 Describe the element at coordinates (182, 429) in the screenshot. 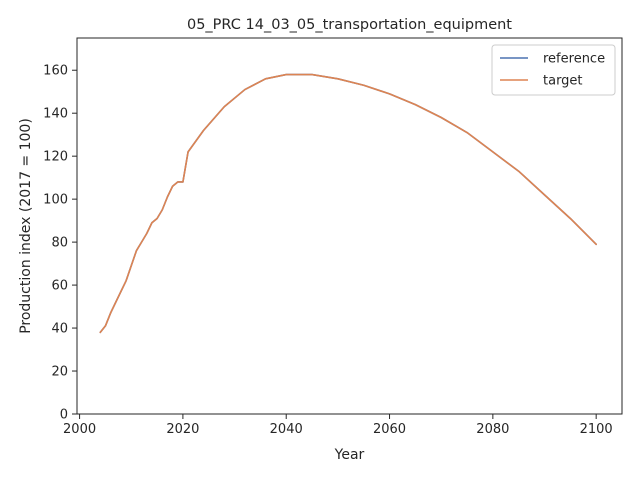

I see `x-tick-label: 2020` at that location.